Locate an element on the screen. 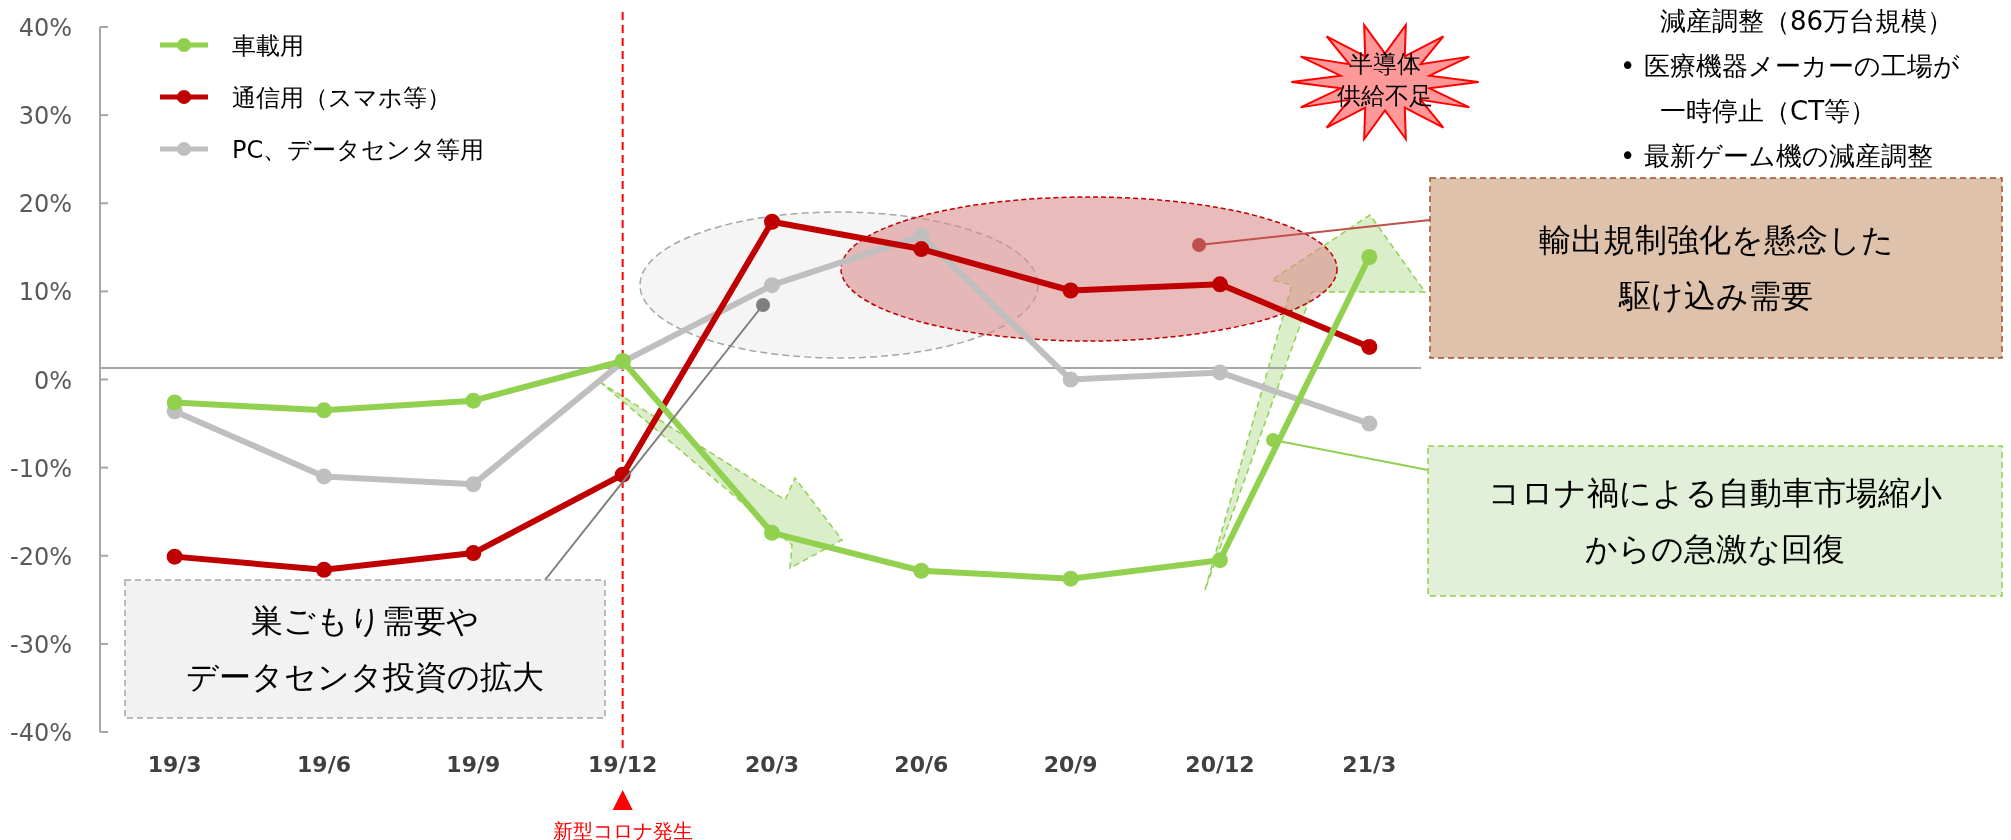  y-tick-label: -20% is located at coordinates (40, 556).